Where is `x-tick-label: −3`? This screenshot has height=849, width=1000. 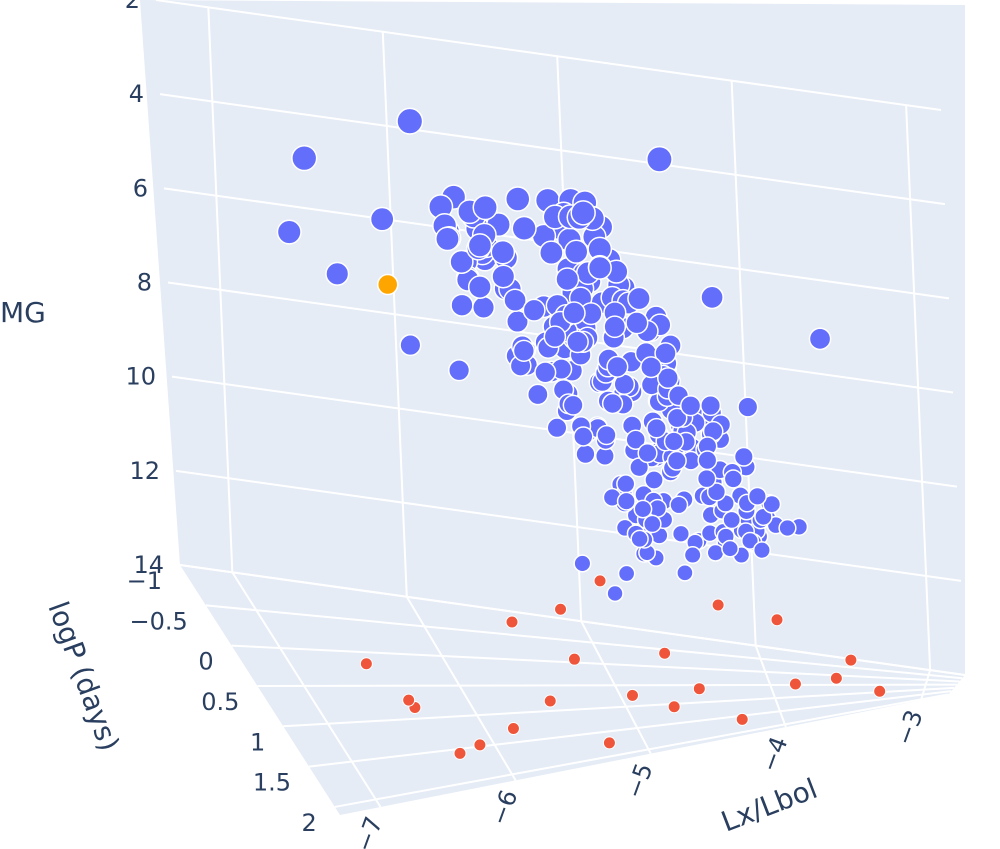 x-tick-label: −3 is located at coordinates (909, 727).